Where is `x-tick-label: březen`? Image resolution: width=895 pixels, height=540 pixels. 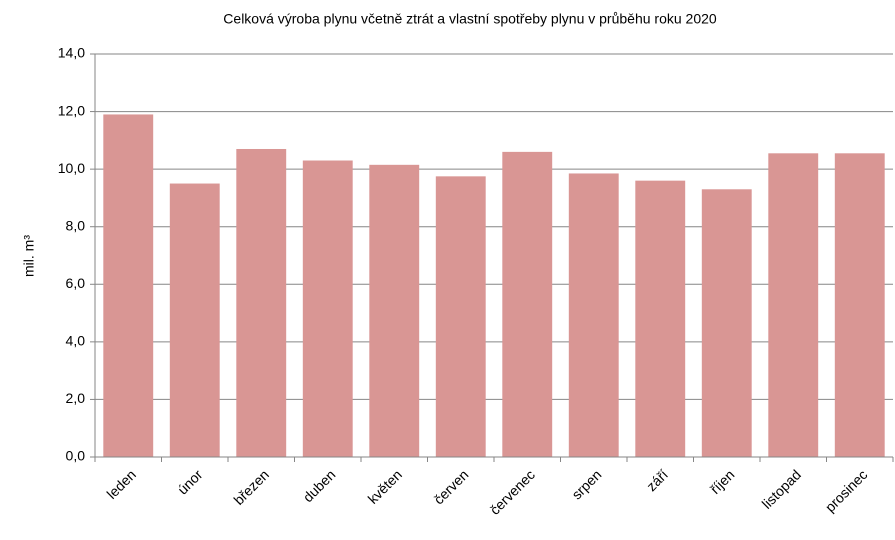
x-tick-label: březen is located at coordinates (251, 487).